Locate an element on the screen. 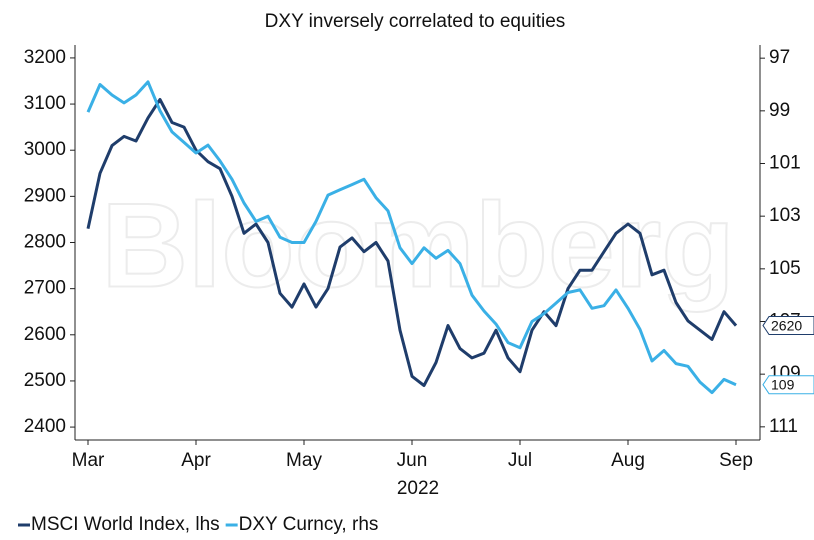 This screenshot has height=540, width=814. y2-tick-label: 101 is located at coordinates (785, 163).